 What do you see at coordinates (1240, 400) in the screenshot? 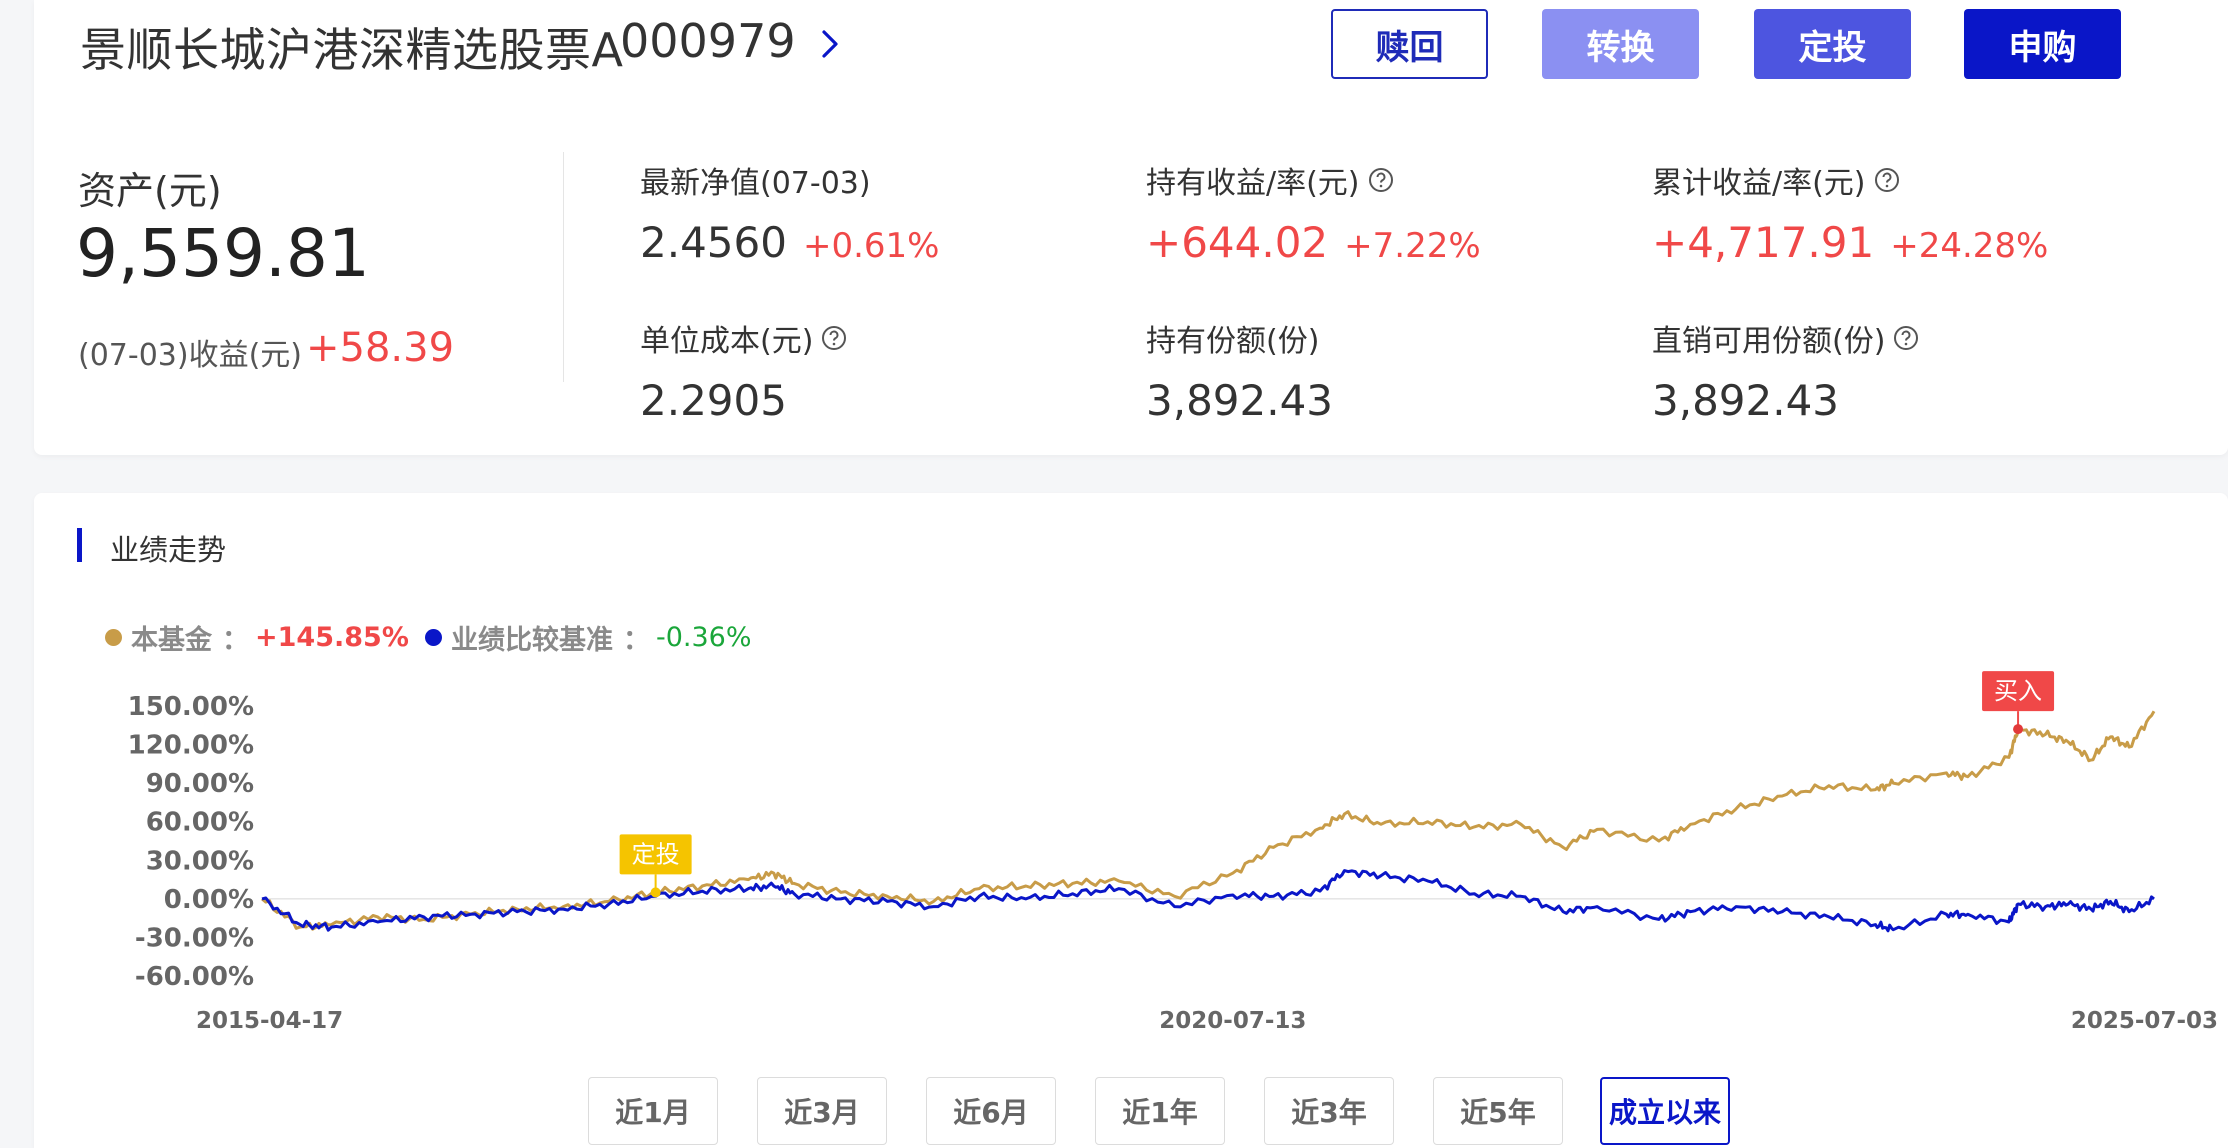
I see `hold-shares-value: 3,892.43` at bounding box center [1240, 400].